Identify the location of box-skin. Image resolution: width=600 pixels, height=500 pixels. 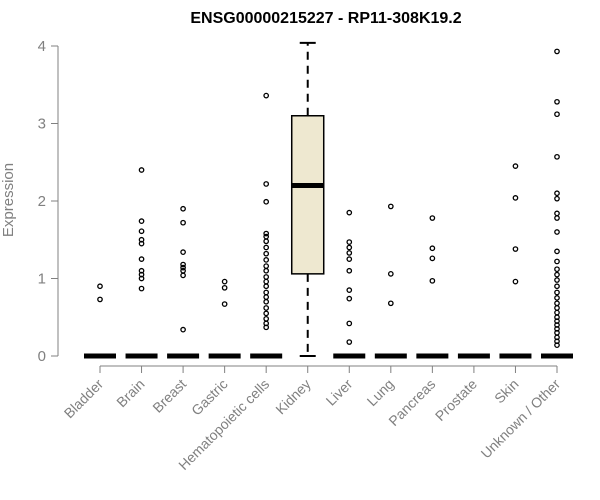
(515, 261).